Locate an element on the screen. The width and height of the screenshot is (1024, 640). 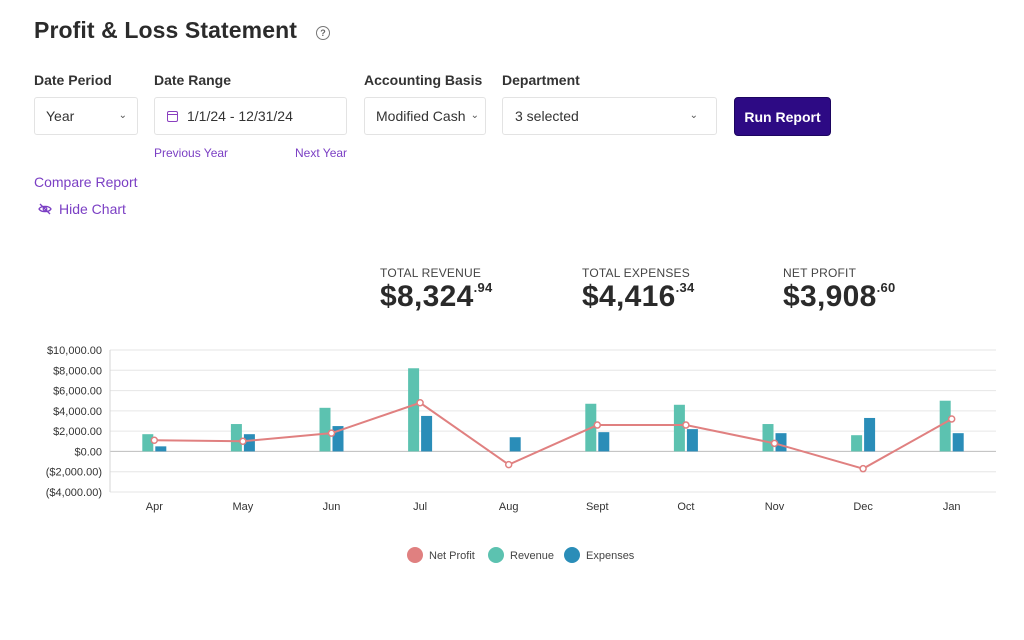
date-range-input: 1/1/24 - 12/31/24 is located at coordinates (250, 116).